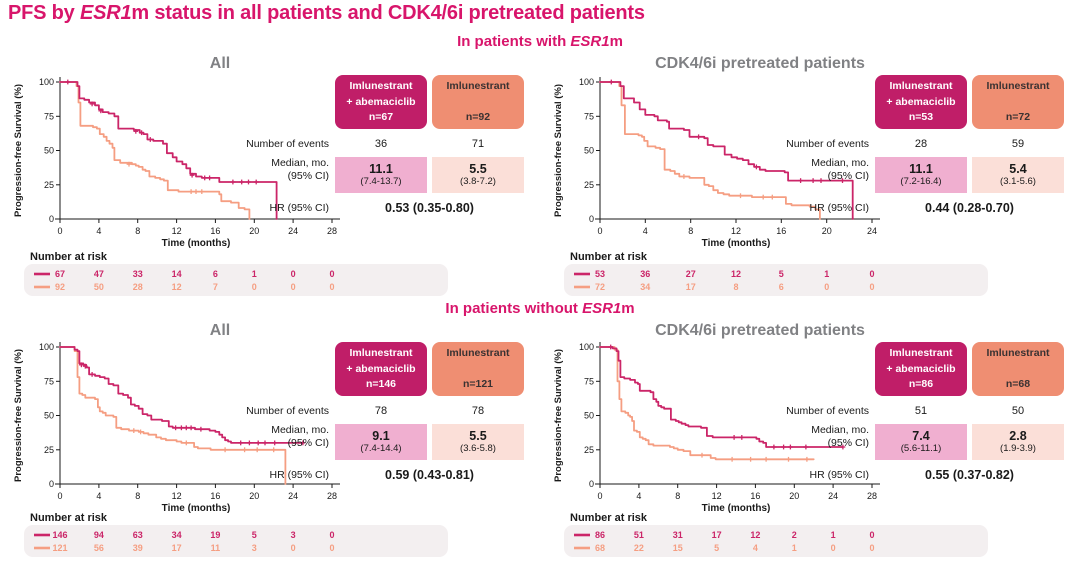 Image resolution: width=1080 pixels, height=562 pixels. I want to click on hr-value: 0.55 (0.37-0.82), so click(969, 475).